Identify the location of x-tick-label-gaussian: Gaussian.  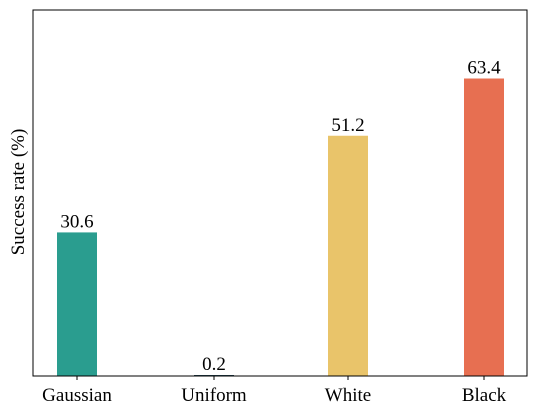
(77, 395).